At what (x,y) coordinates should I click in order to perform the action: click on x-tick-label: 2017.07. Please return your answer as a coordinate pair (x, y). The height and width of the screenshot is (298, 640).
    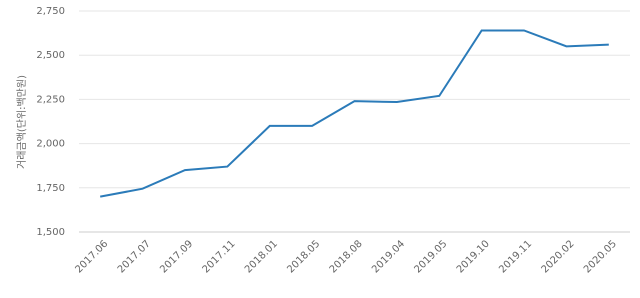
    Looking at the image, I should click on (134, 256).